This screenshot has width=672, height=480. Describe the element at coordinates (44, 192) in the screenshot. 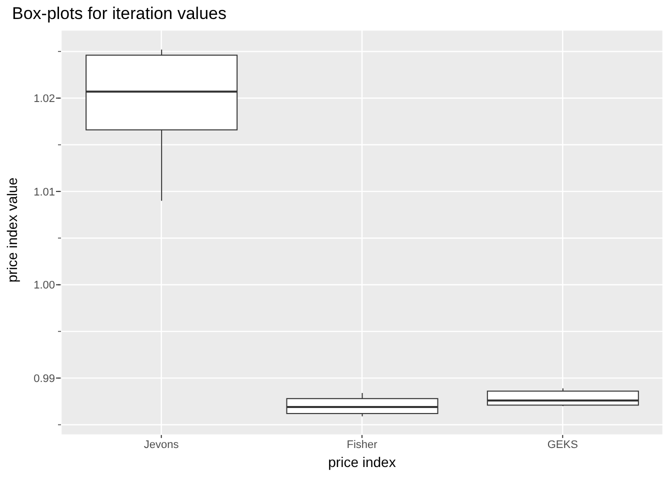

I see `y-tick-label: 1.01` at that location.